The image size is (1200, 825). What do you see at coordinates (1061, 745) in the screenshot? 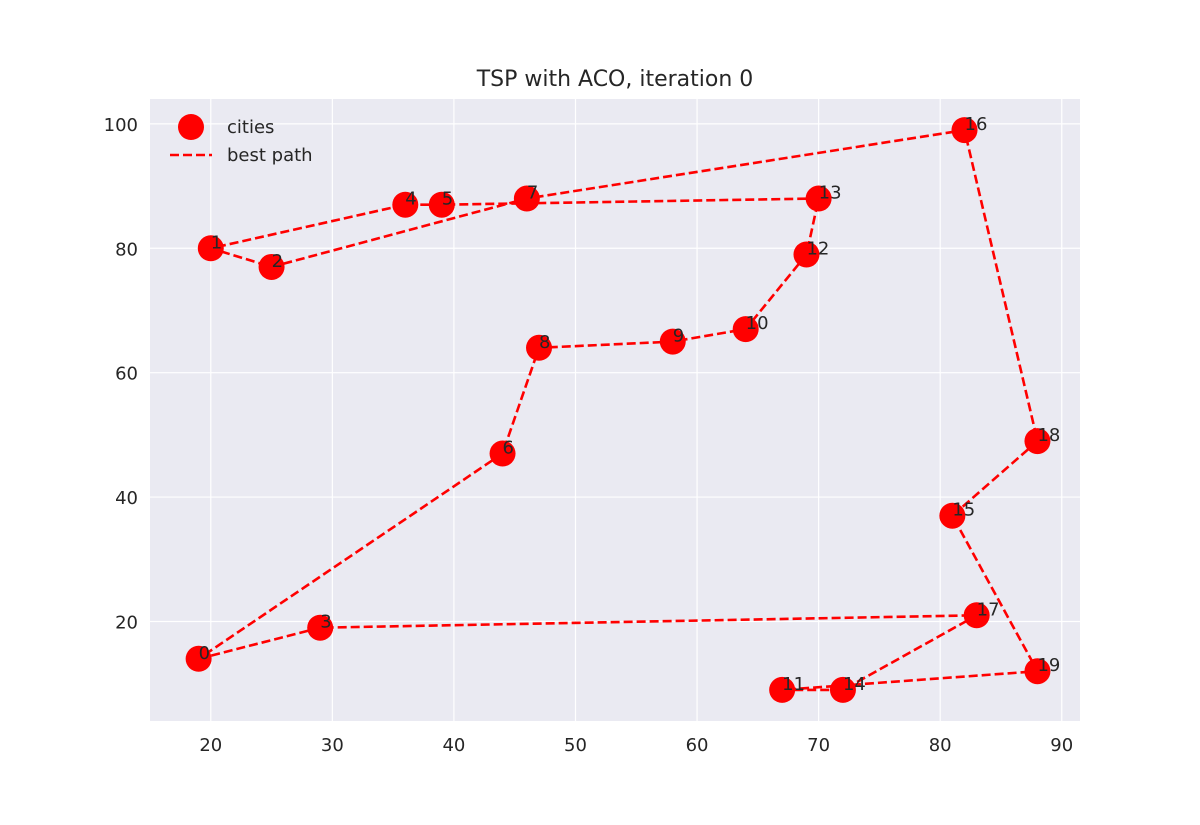
I see `x-tick-label: 90` at bounding box center [1061, 745].